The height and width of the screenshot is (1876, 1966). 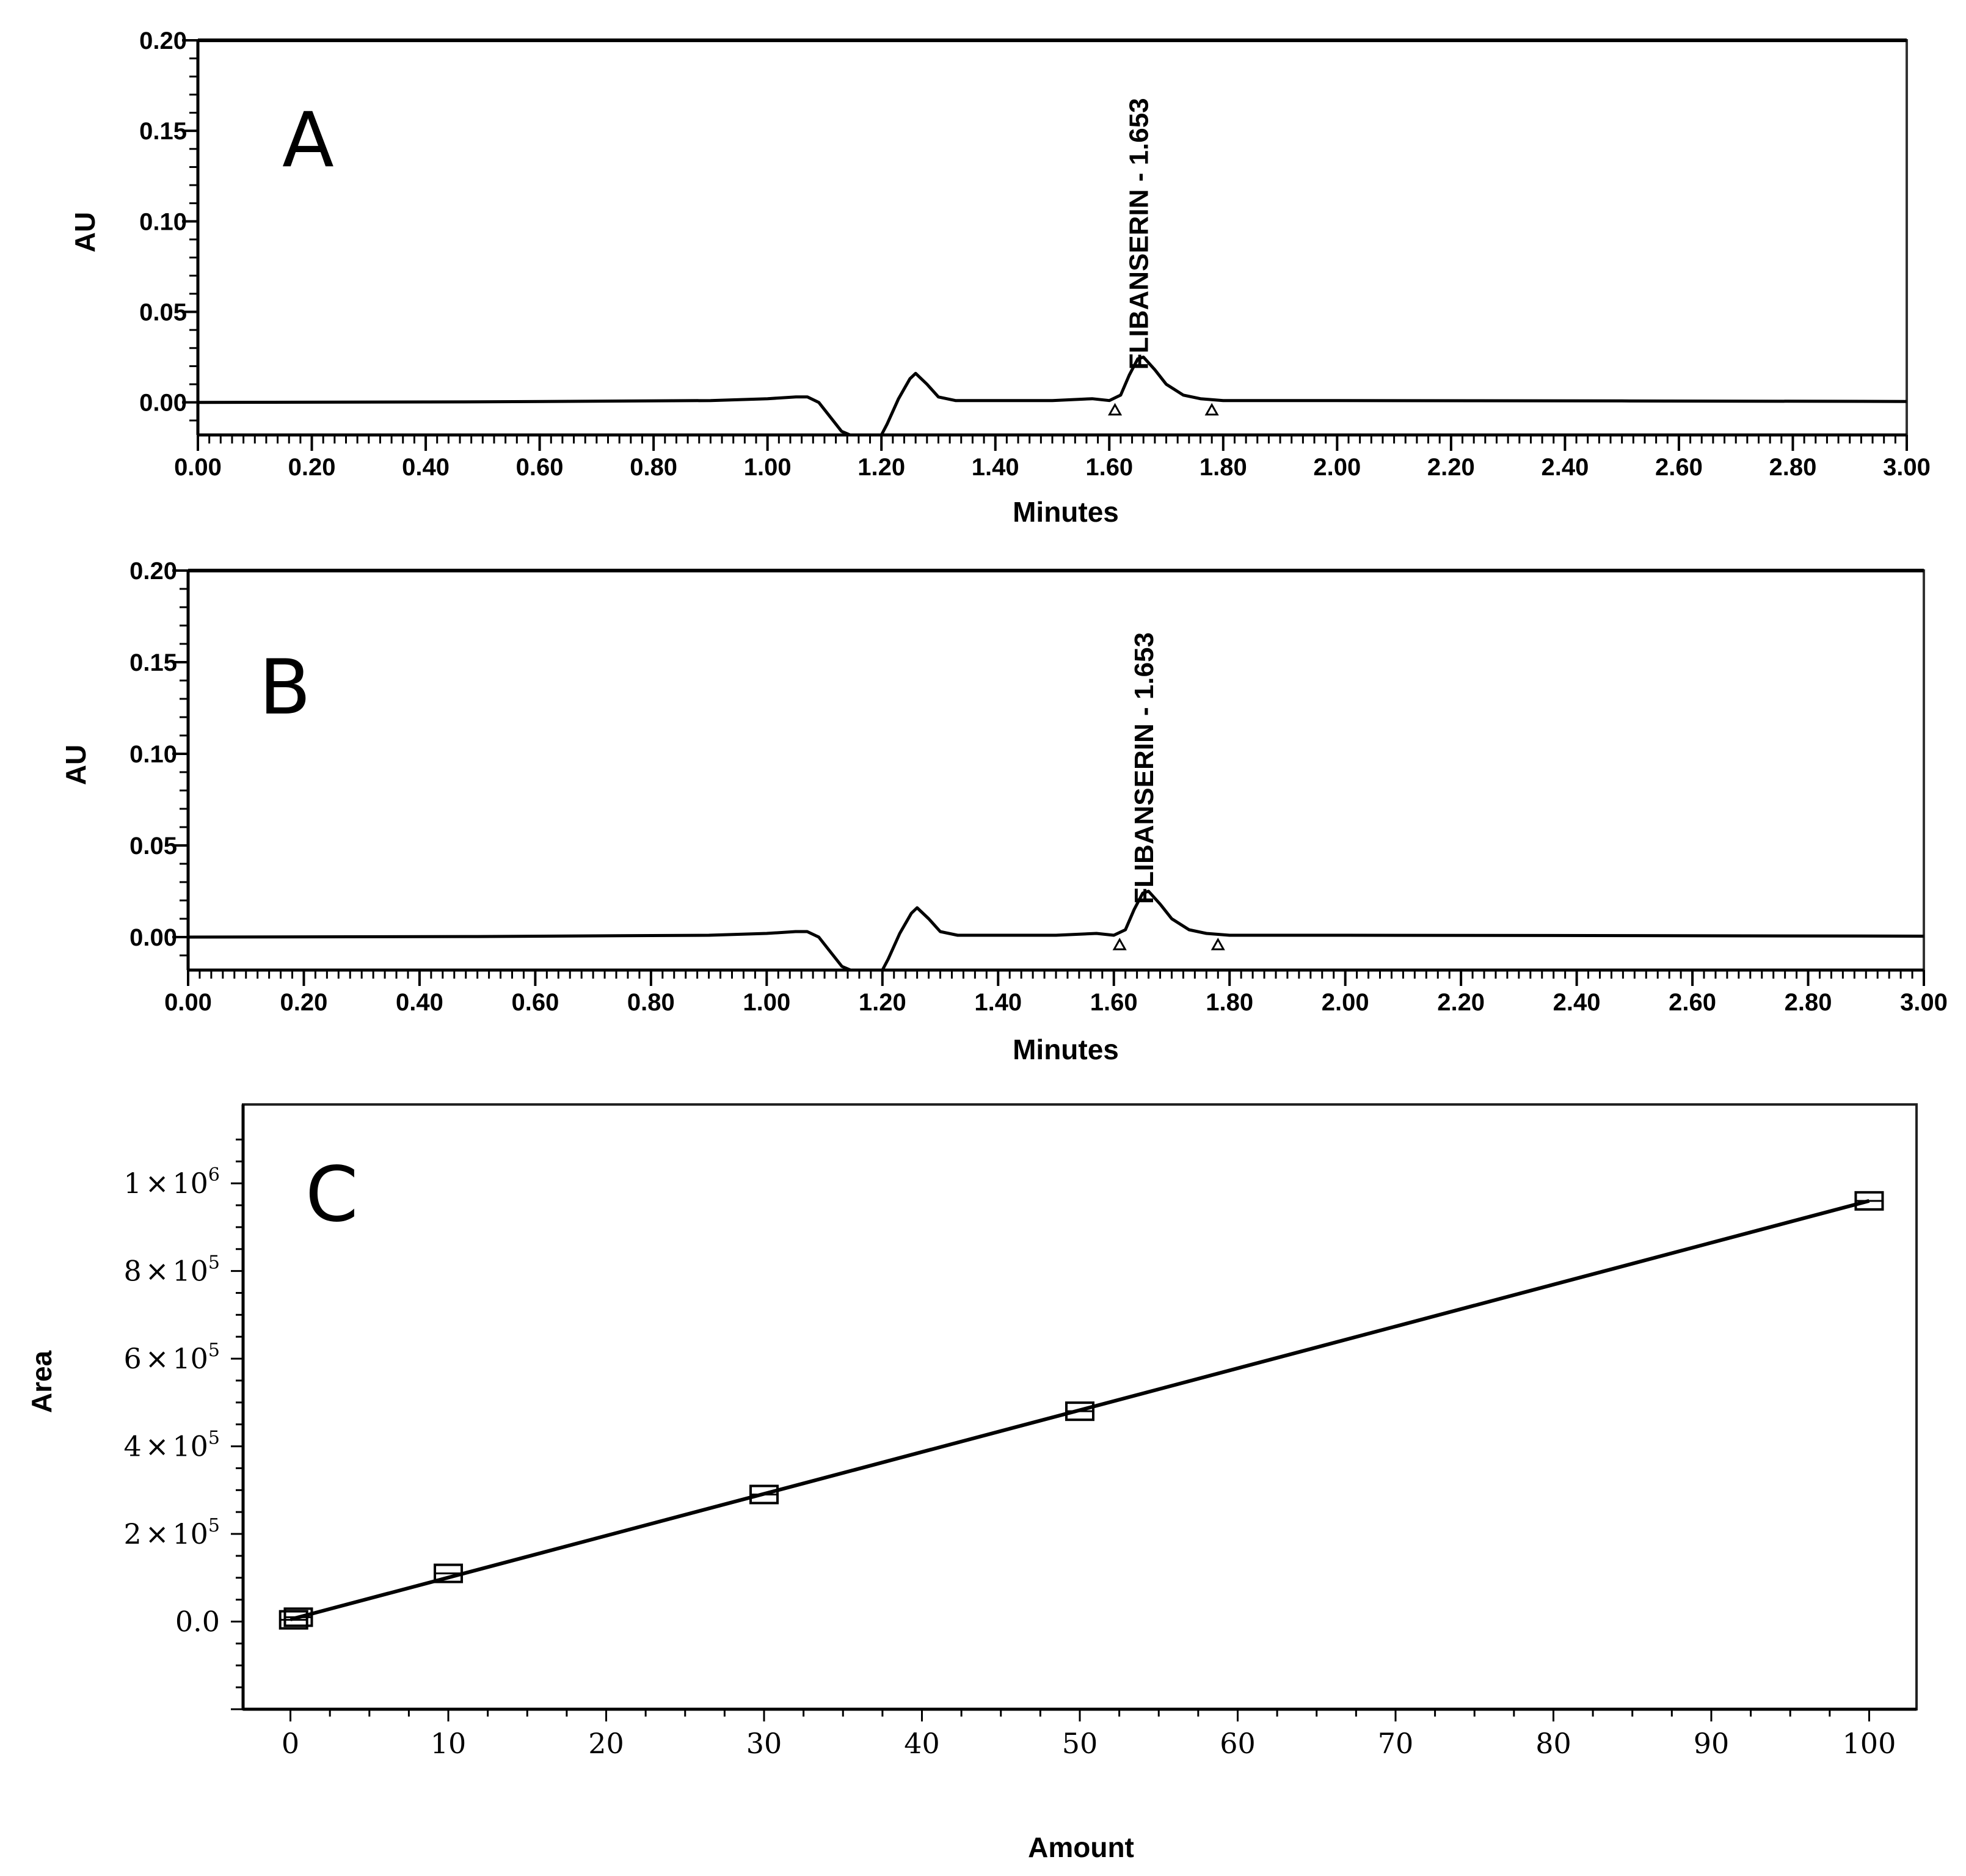 I want to click on panel-b-y-tick-labels: 0.00 0.05 0.10 0.15 0.20, so click(x=153, y=754).